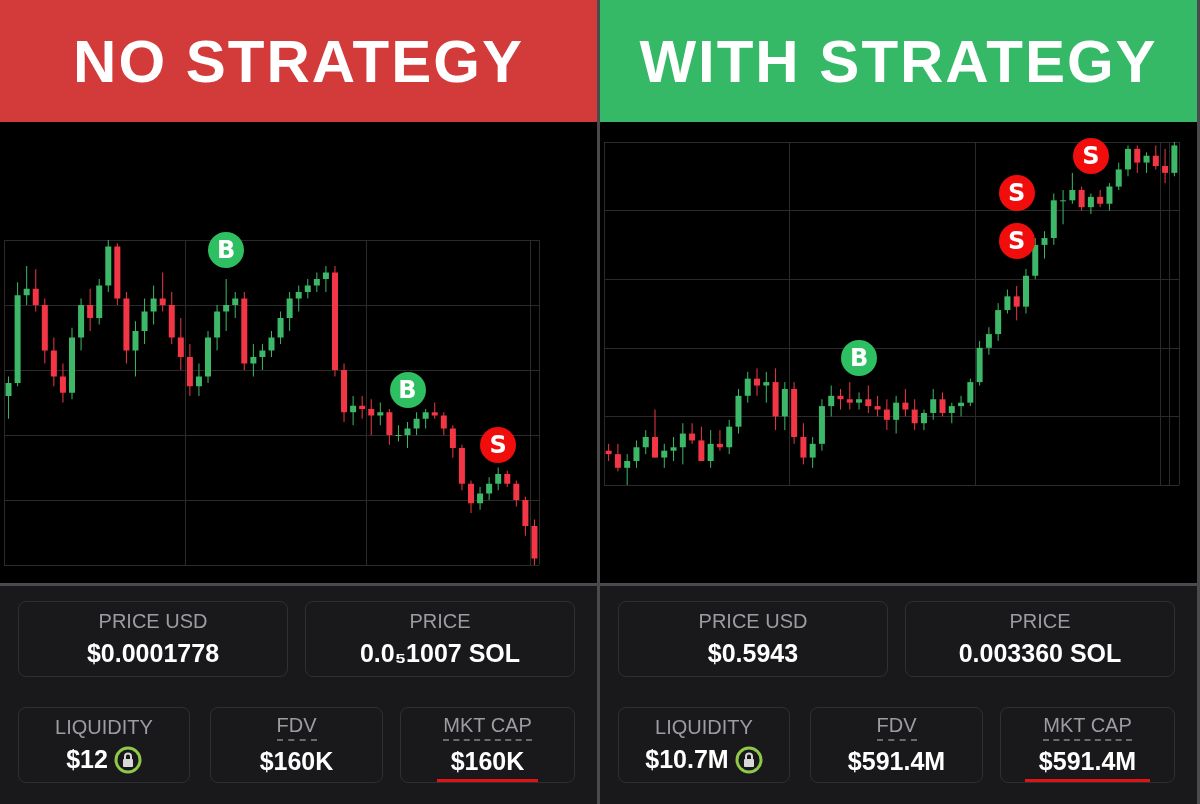 The height and width of the screenshot is (804, 1200). I want to click on chart-title: WITH STRATEGY, so click(898, 61).